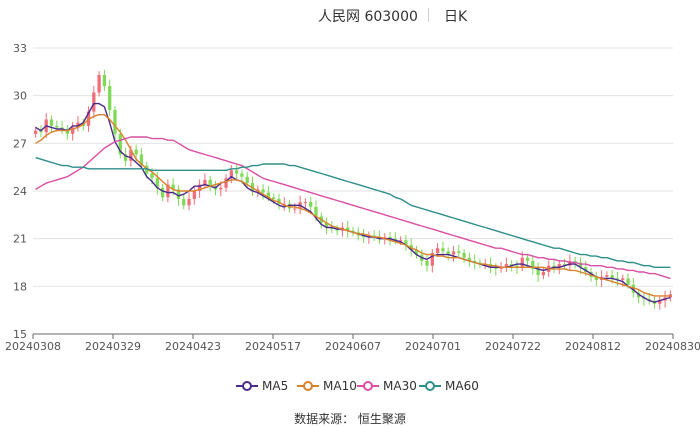  What do you see at coordinates (672, 346) in the screenshot?
I see `x-tick-label: 20240830` at bounding box center [672, 346].